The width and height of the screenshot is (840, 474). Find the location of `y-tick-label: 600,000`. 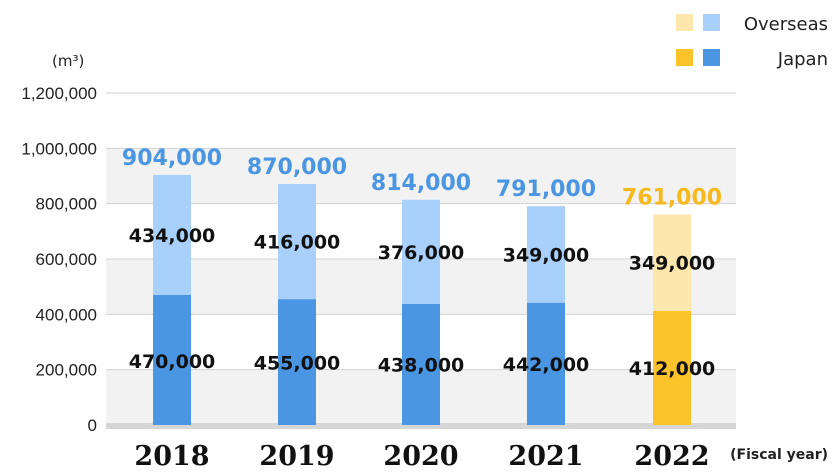

y-tick-label: 600,000 is located at coordinates (66, 259).